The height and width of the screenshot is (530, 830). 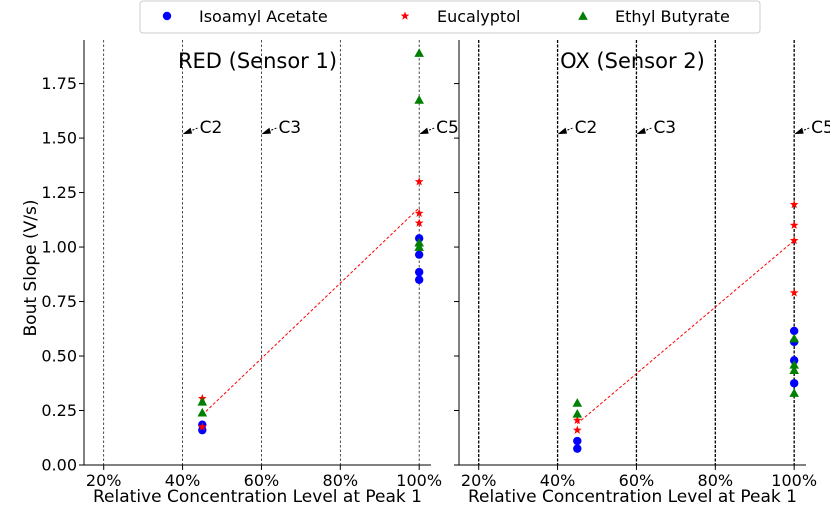 What do you see at coordinates (59, 138) in the screenshot?
I see `y-tick-label: 1.50` at bounding box center [59, 138].